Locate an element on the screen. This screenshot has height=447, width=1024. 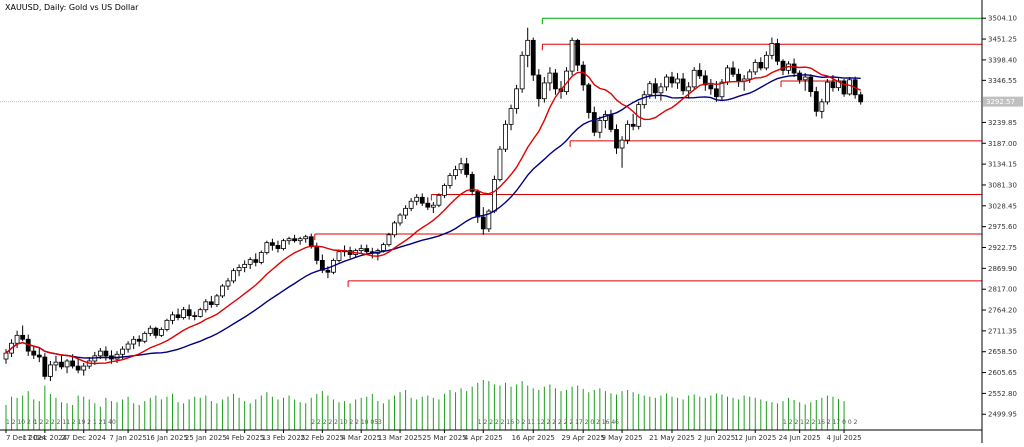
price-tick-label: 2922.75 is located at coordinates (1002, 248).